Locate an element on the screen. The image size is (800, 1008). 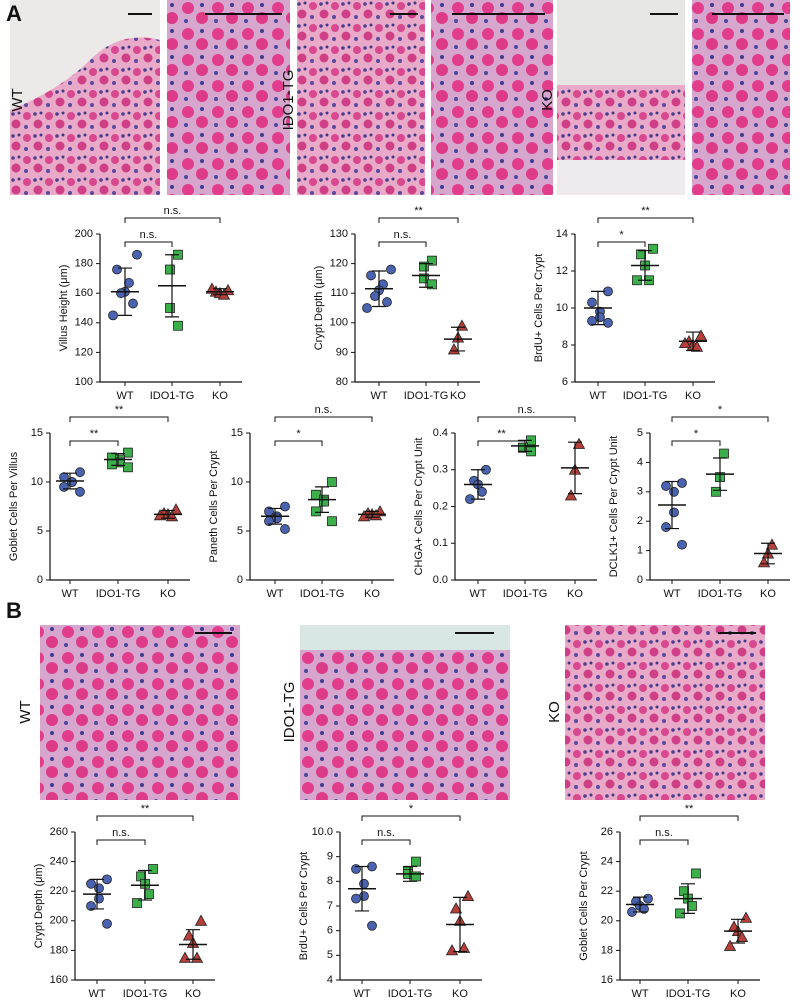
significance-label: * is located at coordinates (696, 434).